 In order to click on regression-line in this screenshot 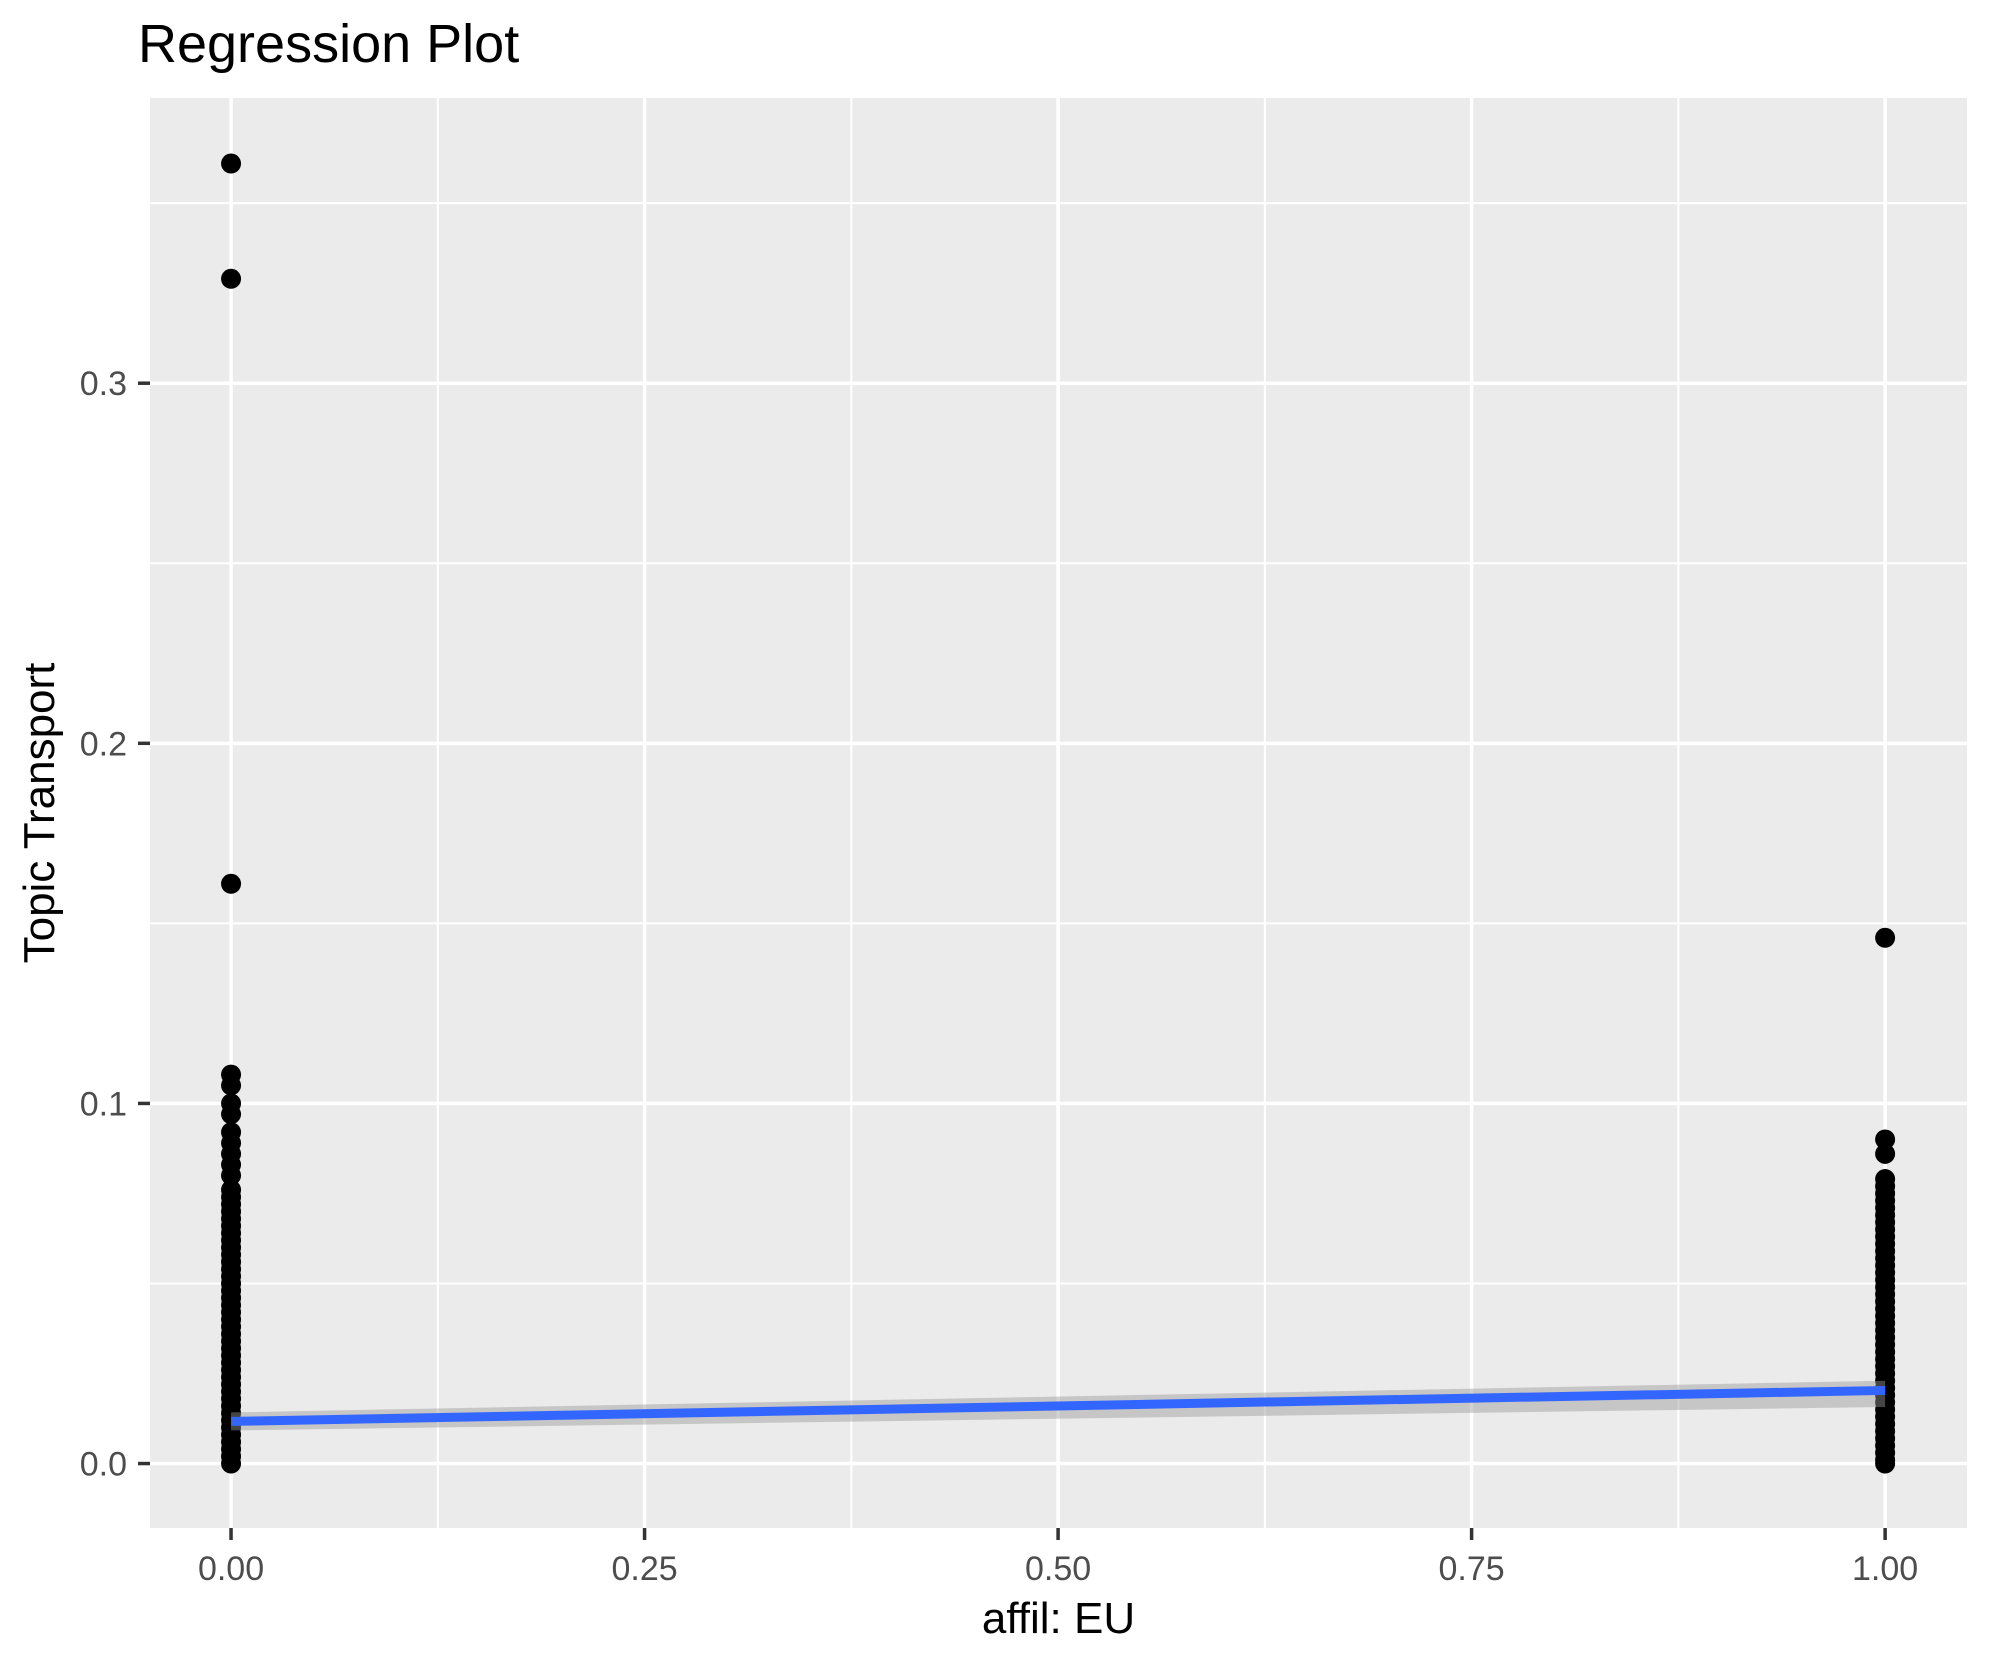, I will do `click(1058, 1405)`.